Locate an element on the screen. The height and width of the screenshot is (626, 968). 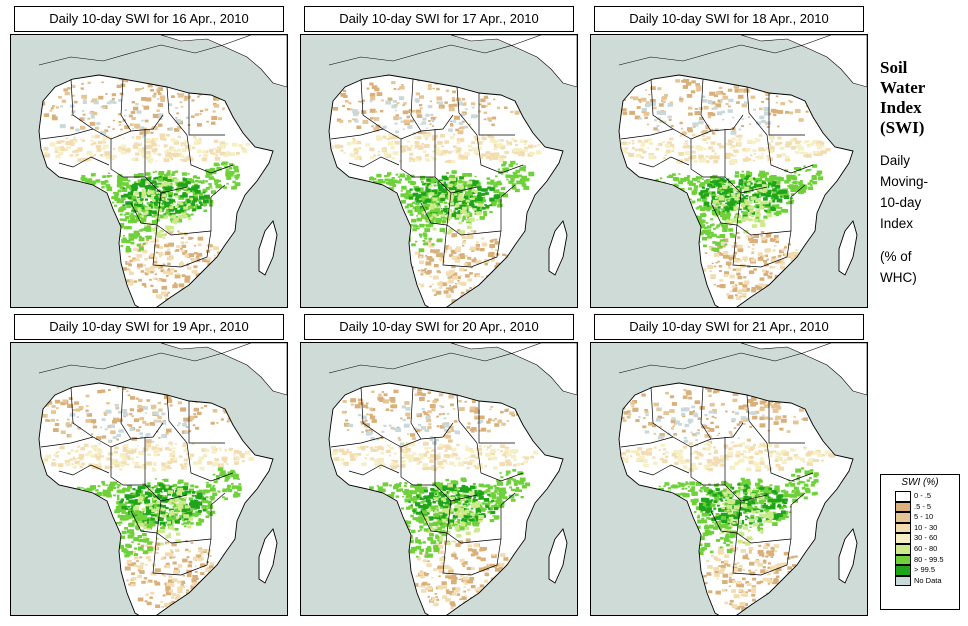
country-border is located at coordinates (177, 419).